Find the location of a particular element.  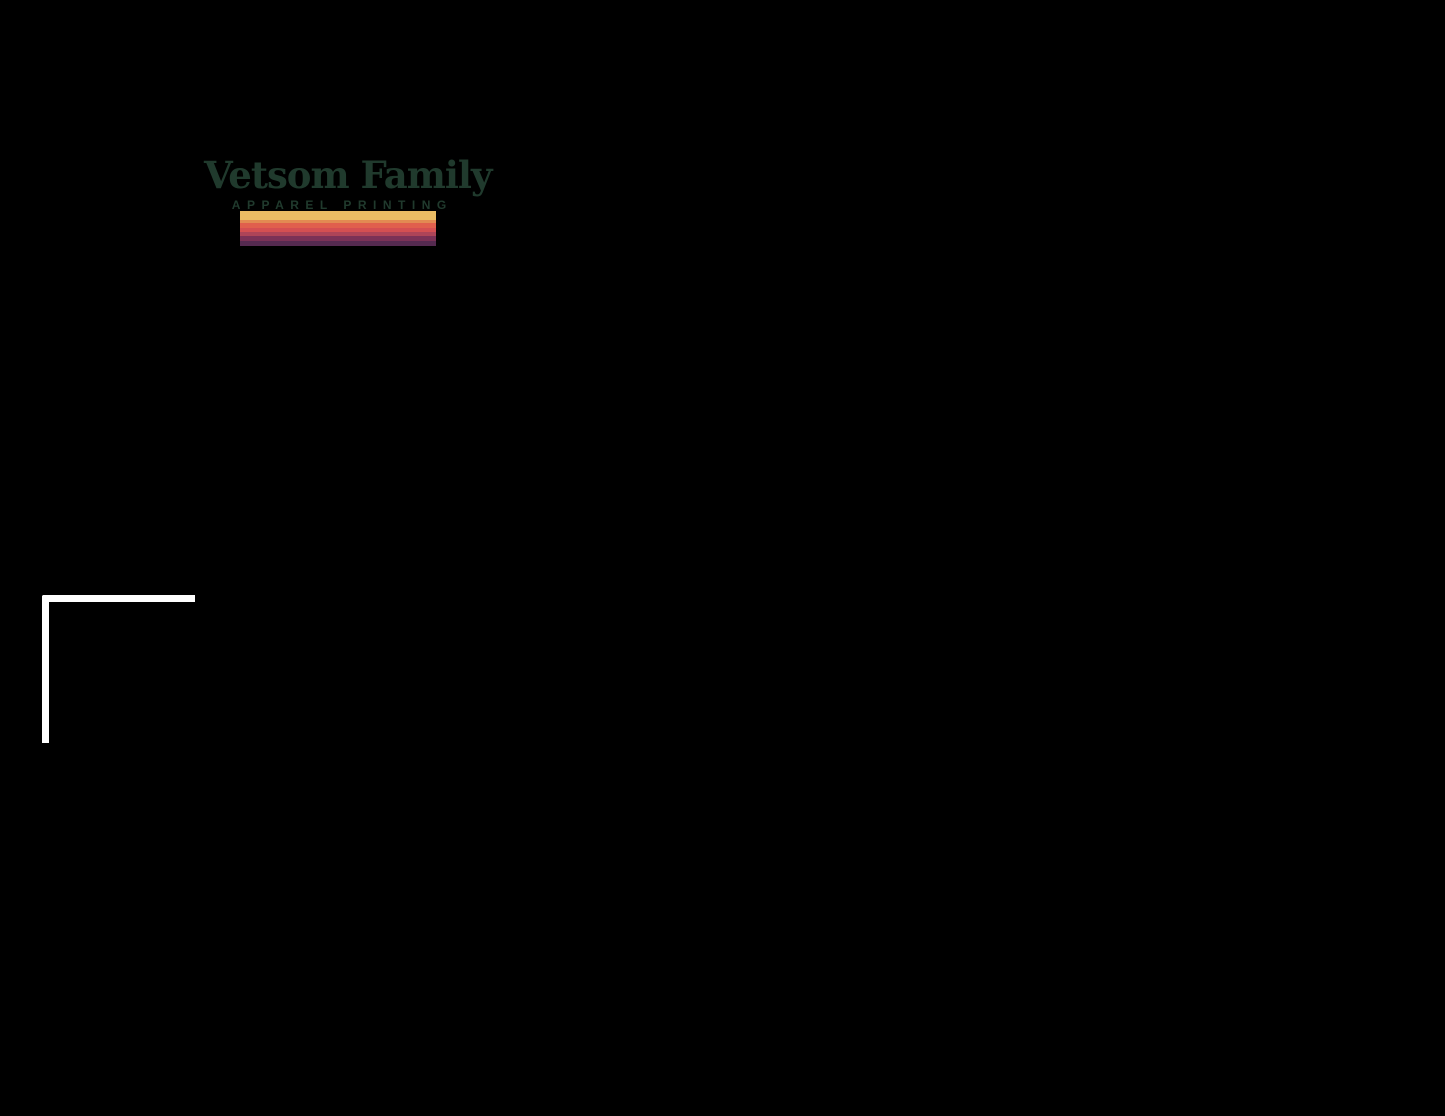

logo-stripe-orange is located at coordinates (338, 221).